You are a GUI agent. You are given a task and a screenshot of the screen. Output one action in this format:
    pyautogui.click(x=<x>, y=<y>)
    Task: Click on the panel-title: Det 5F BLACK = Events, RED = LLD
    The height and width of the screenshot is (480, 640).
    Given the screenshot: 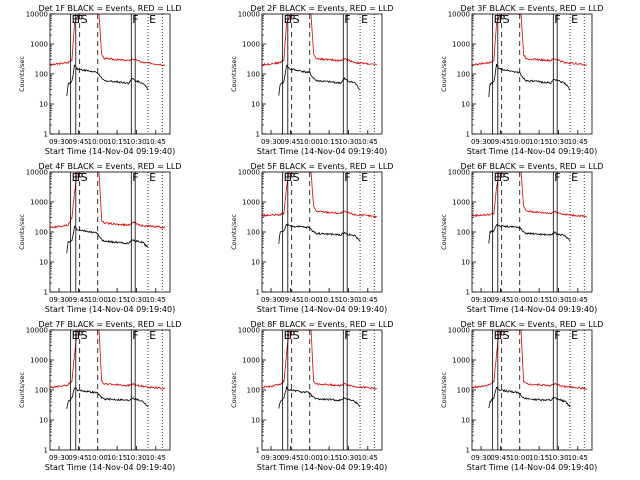 What is the action you would take?
    pyautogui.click(x=322, y=166)
    